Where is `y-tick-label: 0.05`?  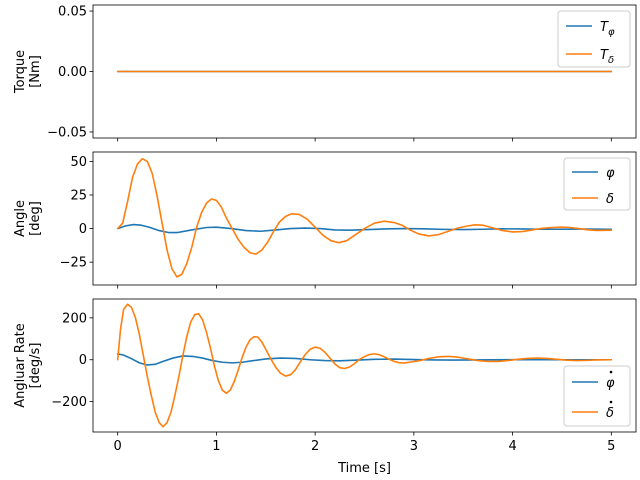 y-tick-label: 0.05 is located at coordinates (72, 12).